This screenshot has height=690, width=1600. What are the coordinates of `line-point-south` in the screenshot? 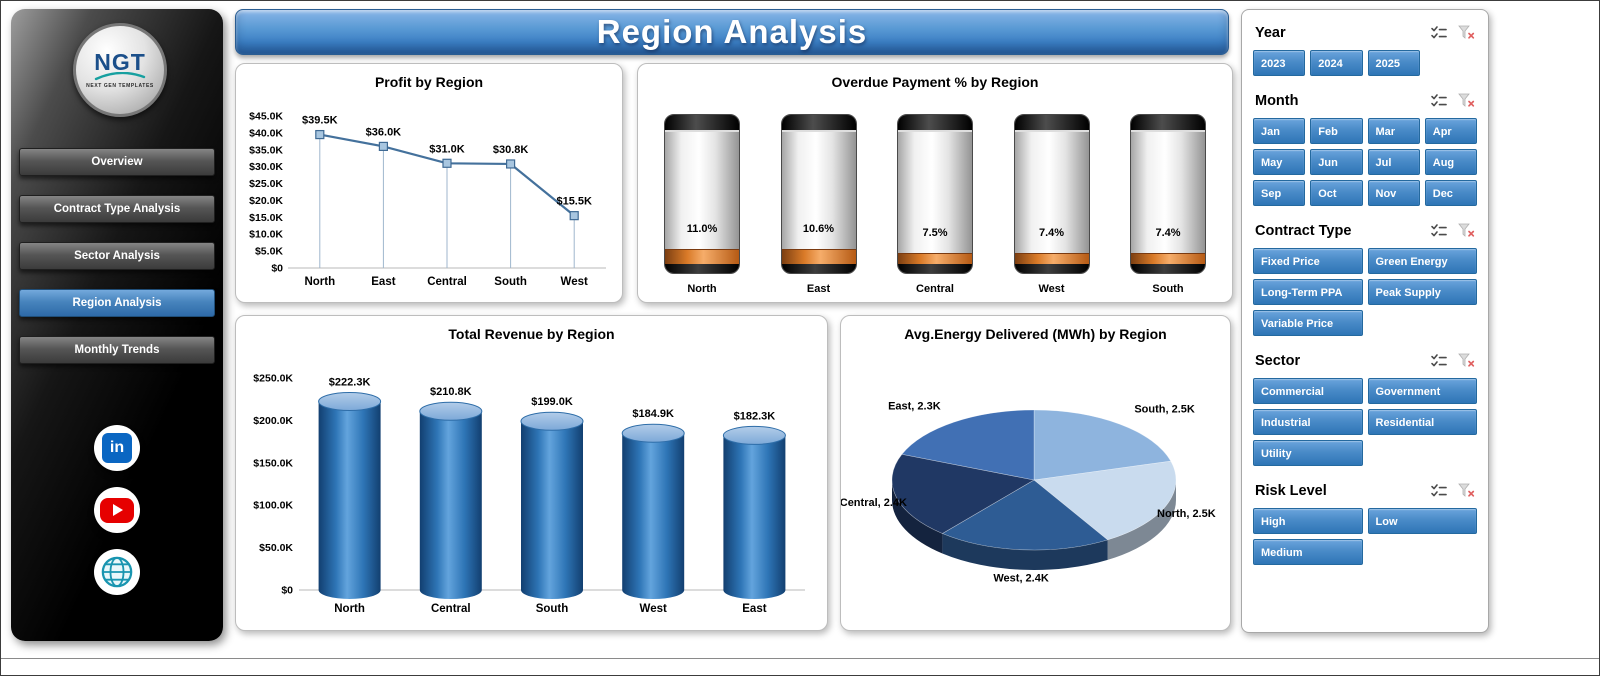 It's located at (511, 164).